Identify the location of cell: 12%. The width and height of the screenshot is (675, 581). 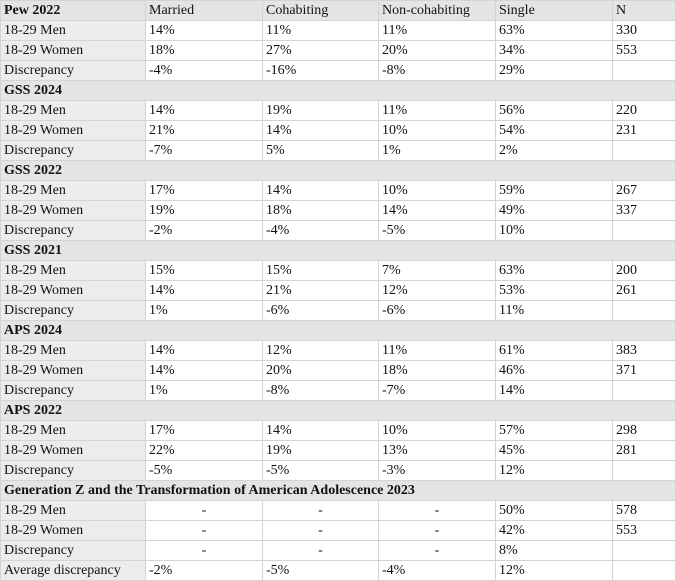
(437, 290).